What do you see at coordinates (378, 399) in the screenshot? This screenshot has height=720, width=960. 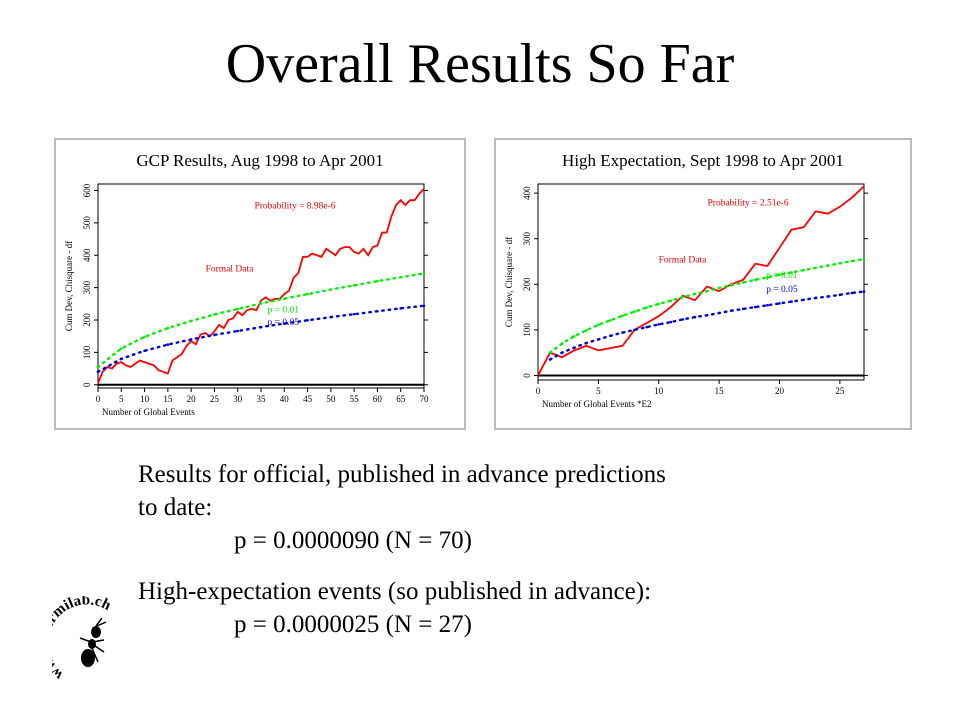 I see `x-tick-label: 60` at bounding box center [378, 399].